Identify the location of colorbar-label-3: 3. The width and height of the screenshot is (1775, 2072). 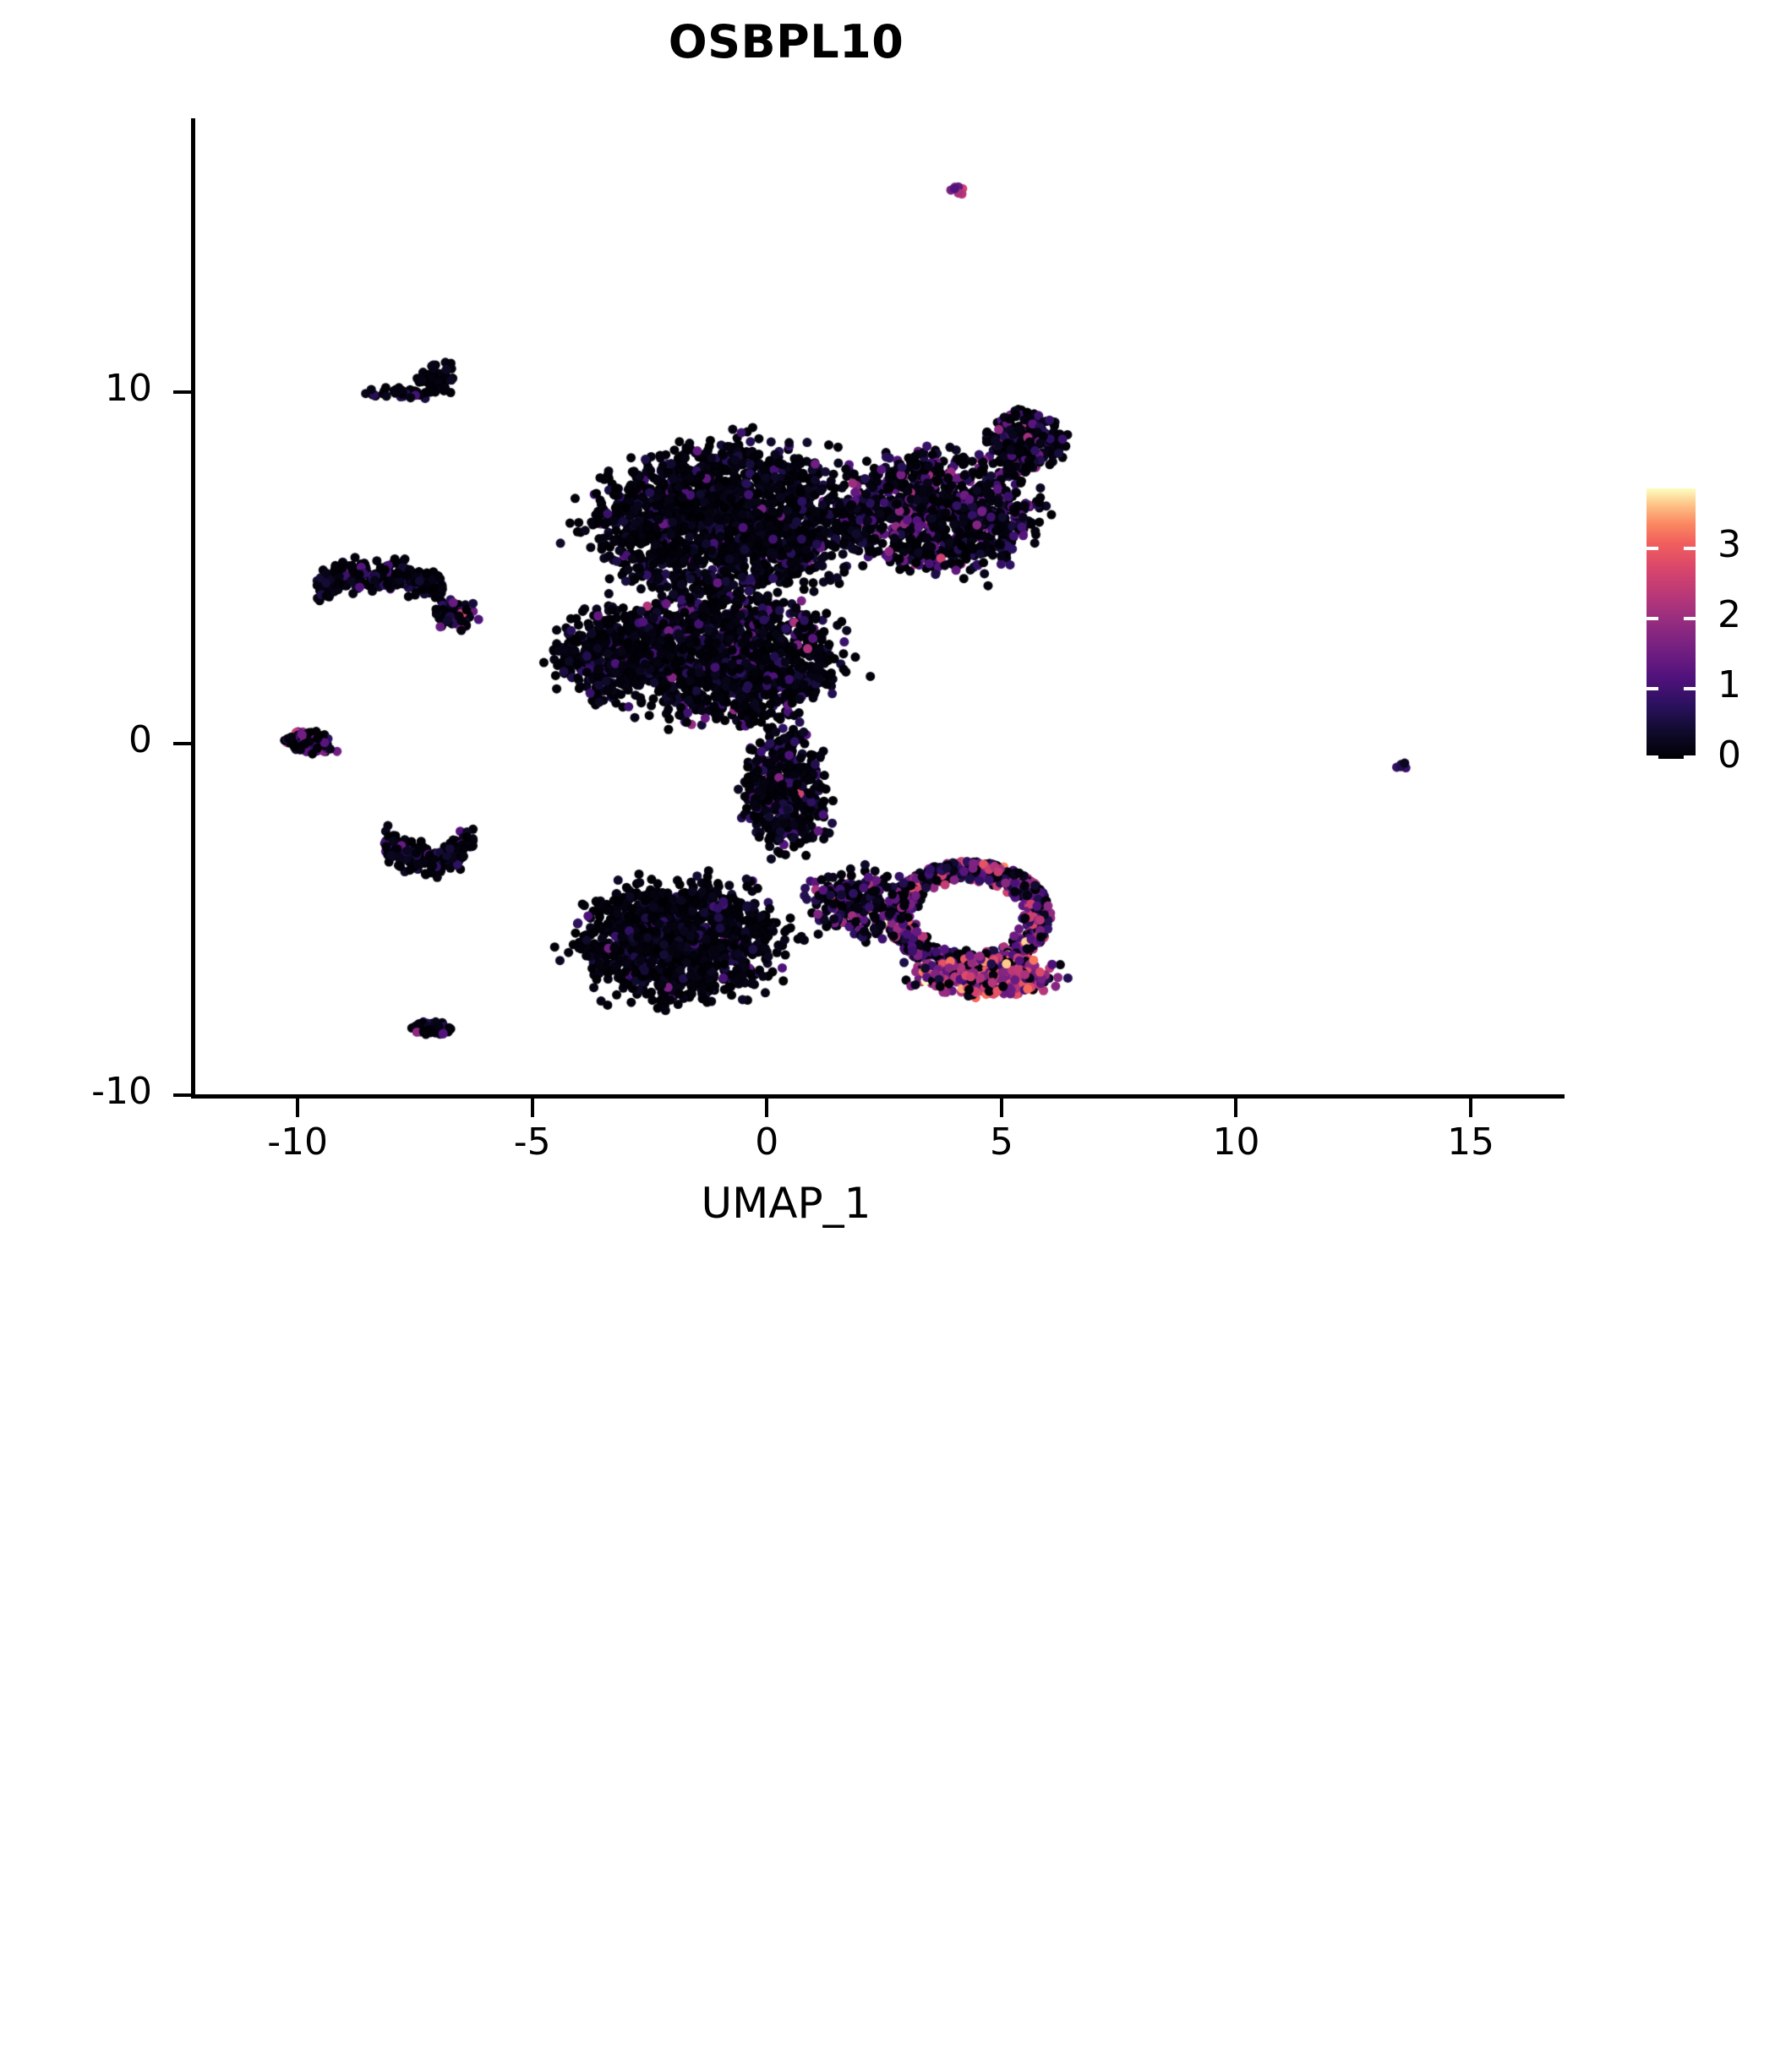
(1729, 544).